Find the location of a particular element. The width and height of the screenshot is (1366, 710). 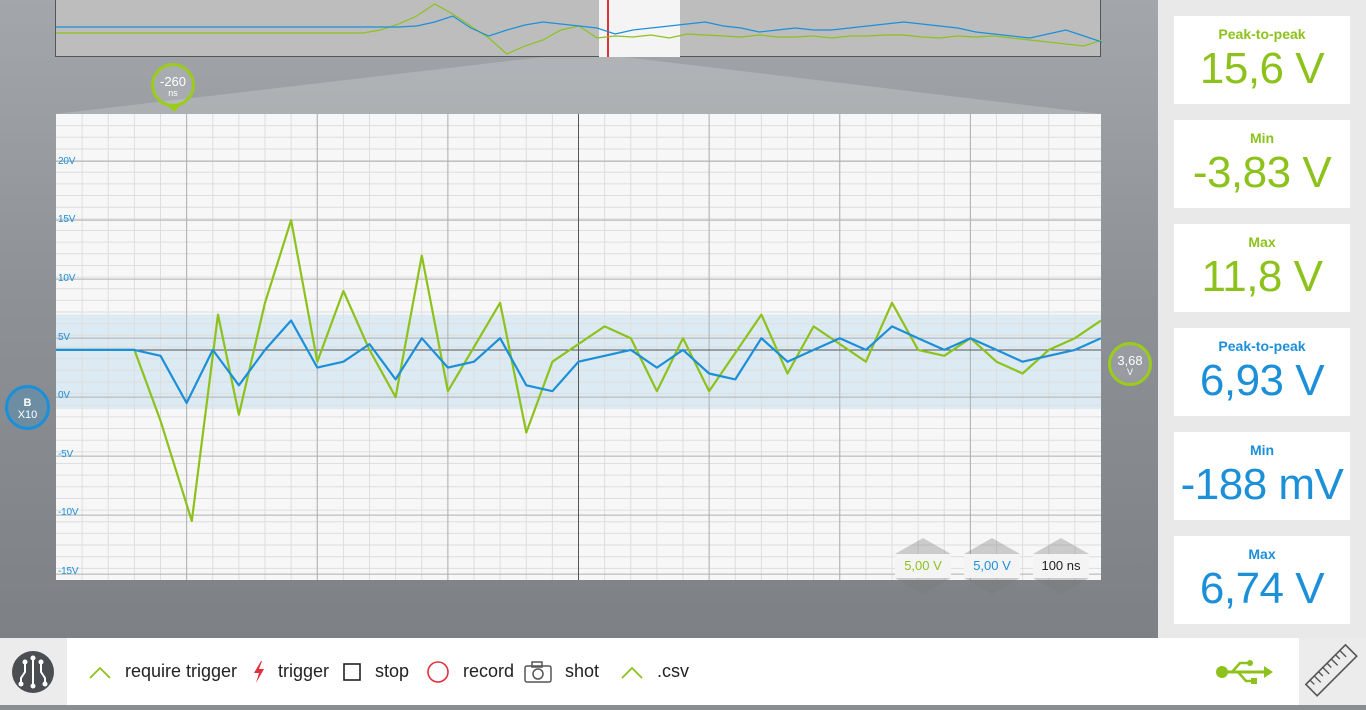

stop-button: stop is located at coordinates (373, 671).